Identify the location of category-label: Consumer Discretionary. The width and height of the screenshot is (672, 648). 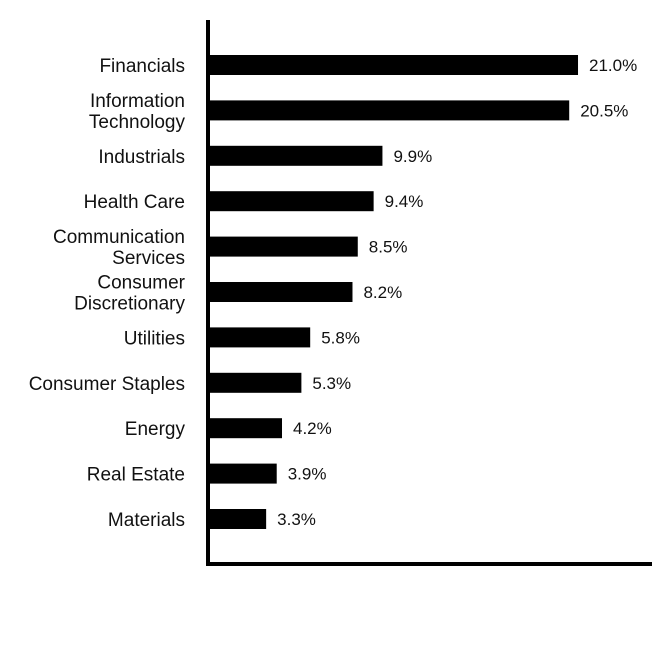
(130, 294).